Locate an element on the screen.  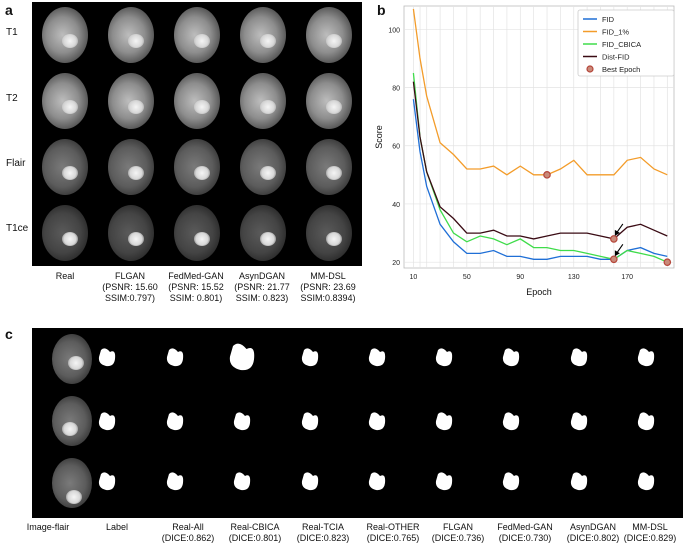
legend-entry: FID is located at coordinates (608, 19).